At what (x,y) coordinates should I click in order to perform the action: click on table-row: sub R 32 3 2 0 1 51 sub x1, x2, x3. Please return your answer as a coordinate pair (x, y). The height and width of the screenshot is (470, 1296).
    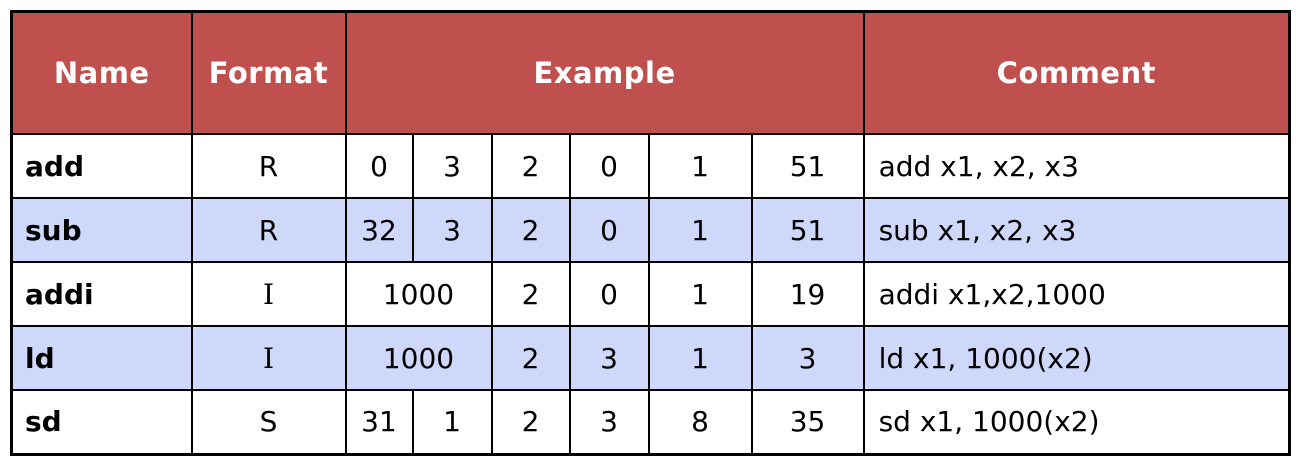
    Looking at the image, I should click on (650, 230).